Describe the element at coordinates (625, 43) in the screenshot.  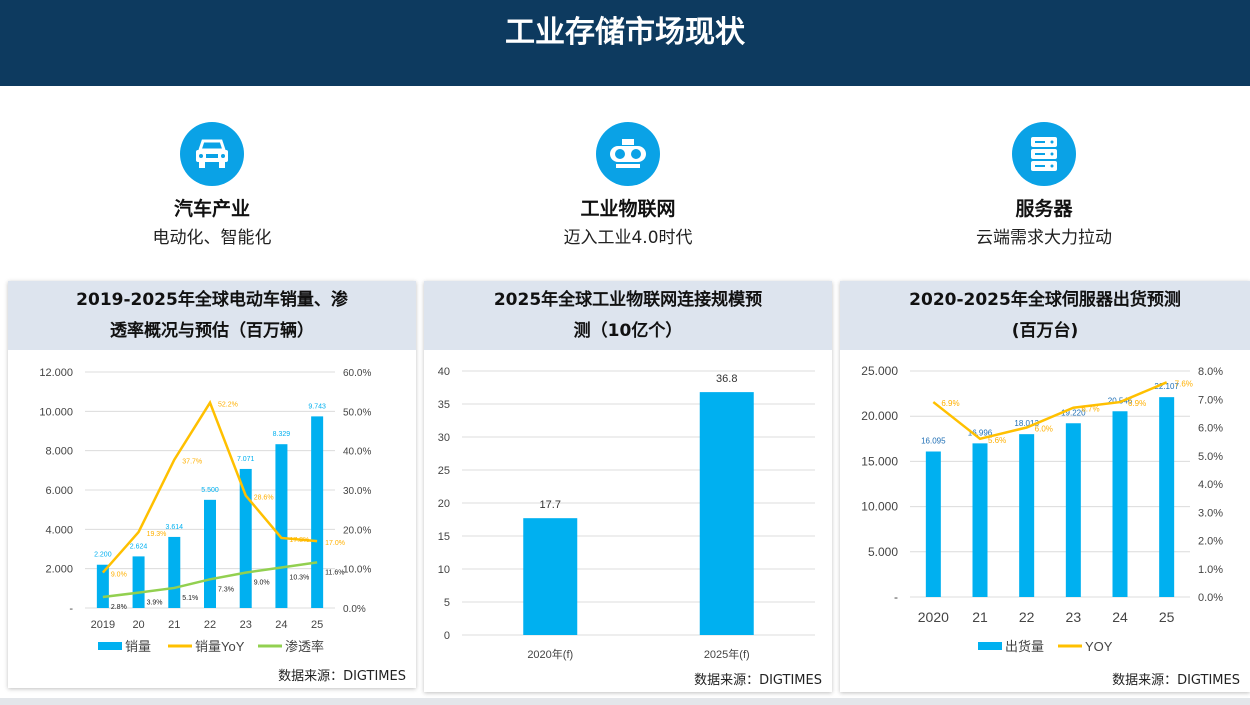
I see `page-header: 工业存储市场现状` at that location.